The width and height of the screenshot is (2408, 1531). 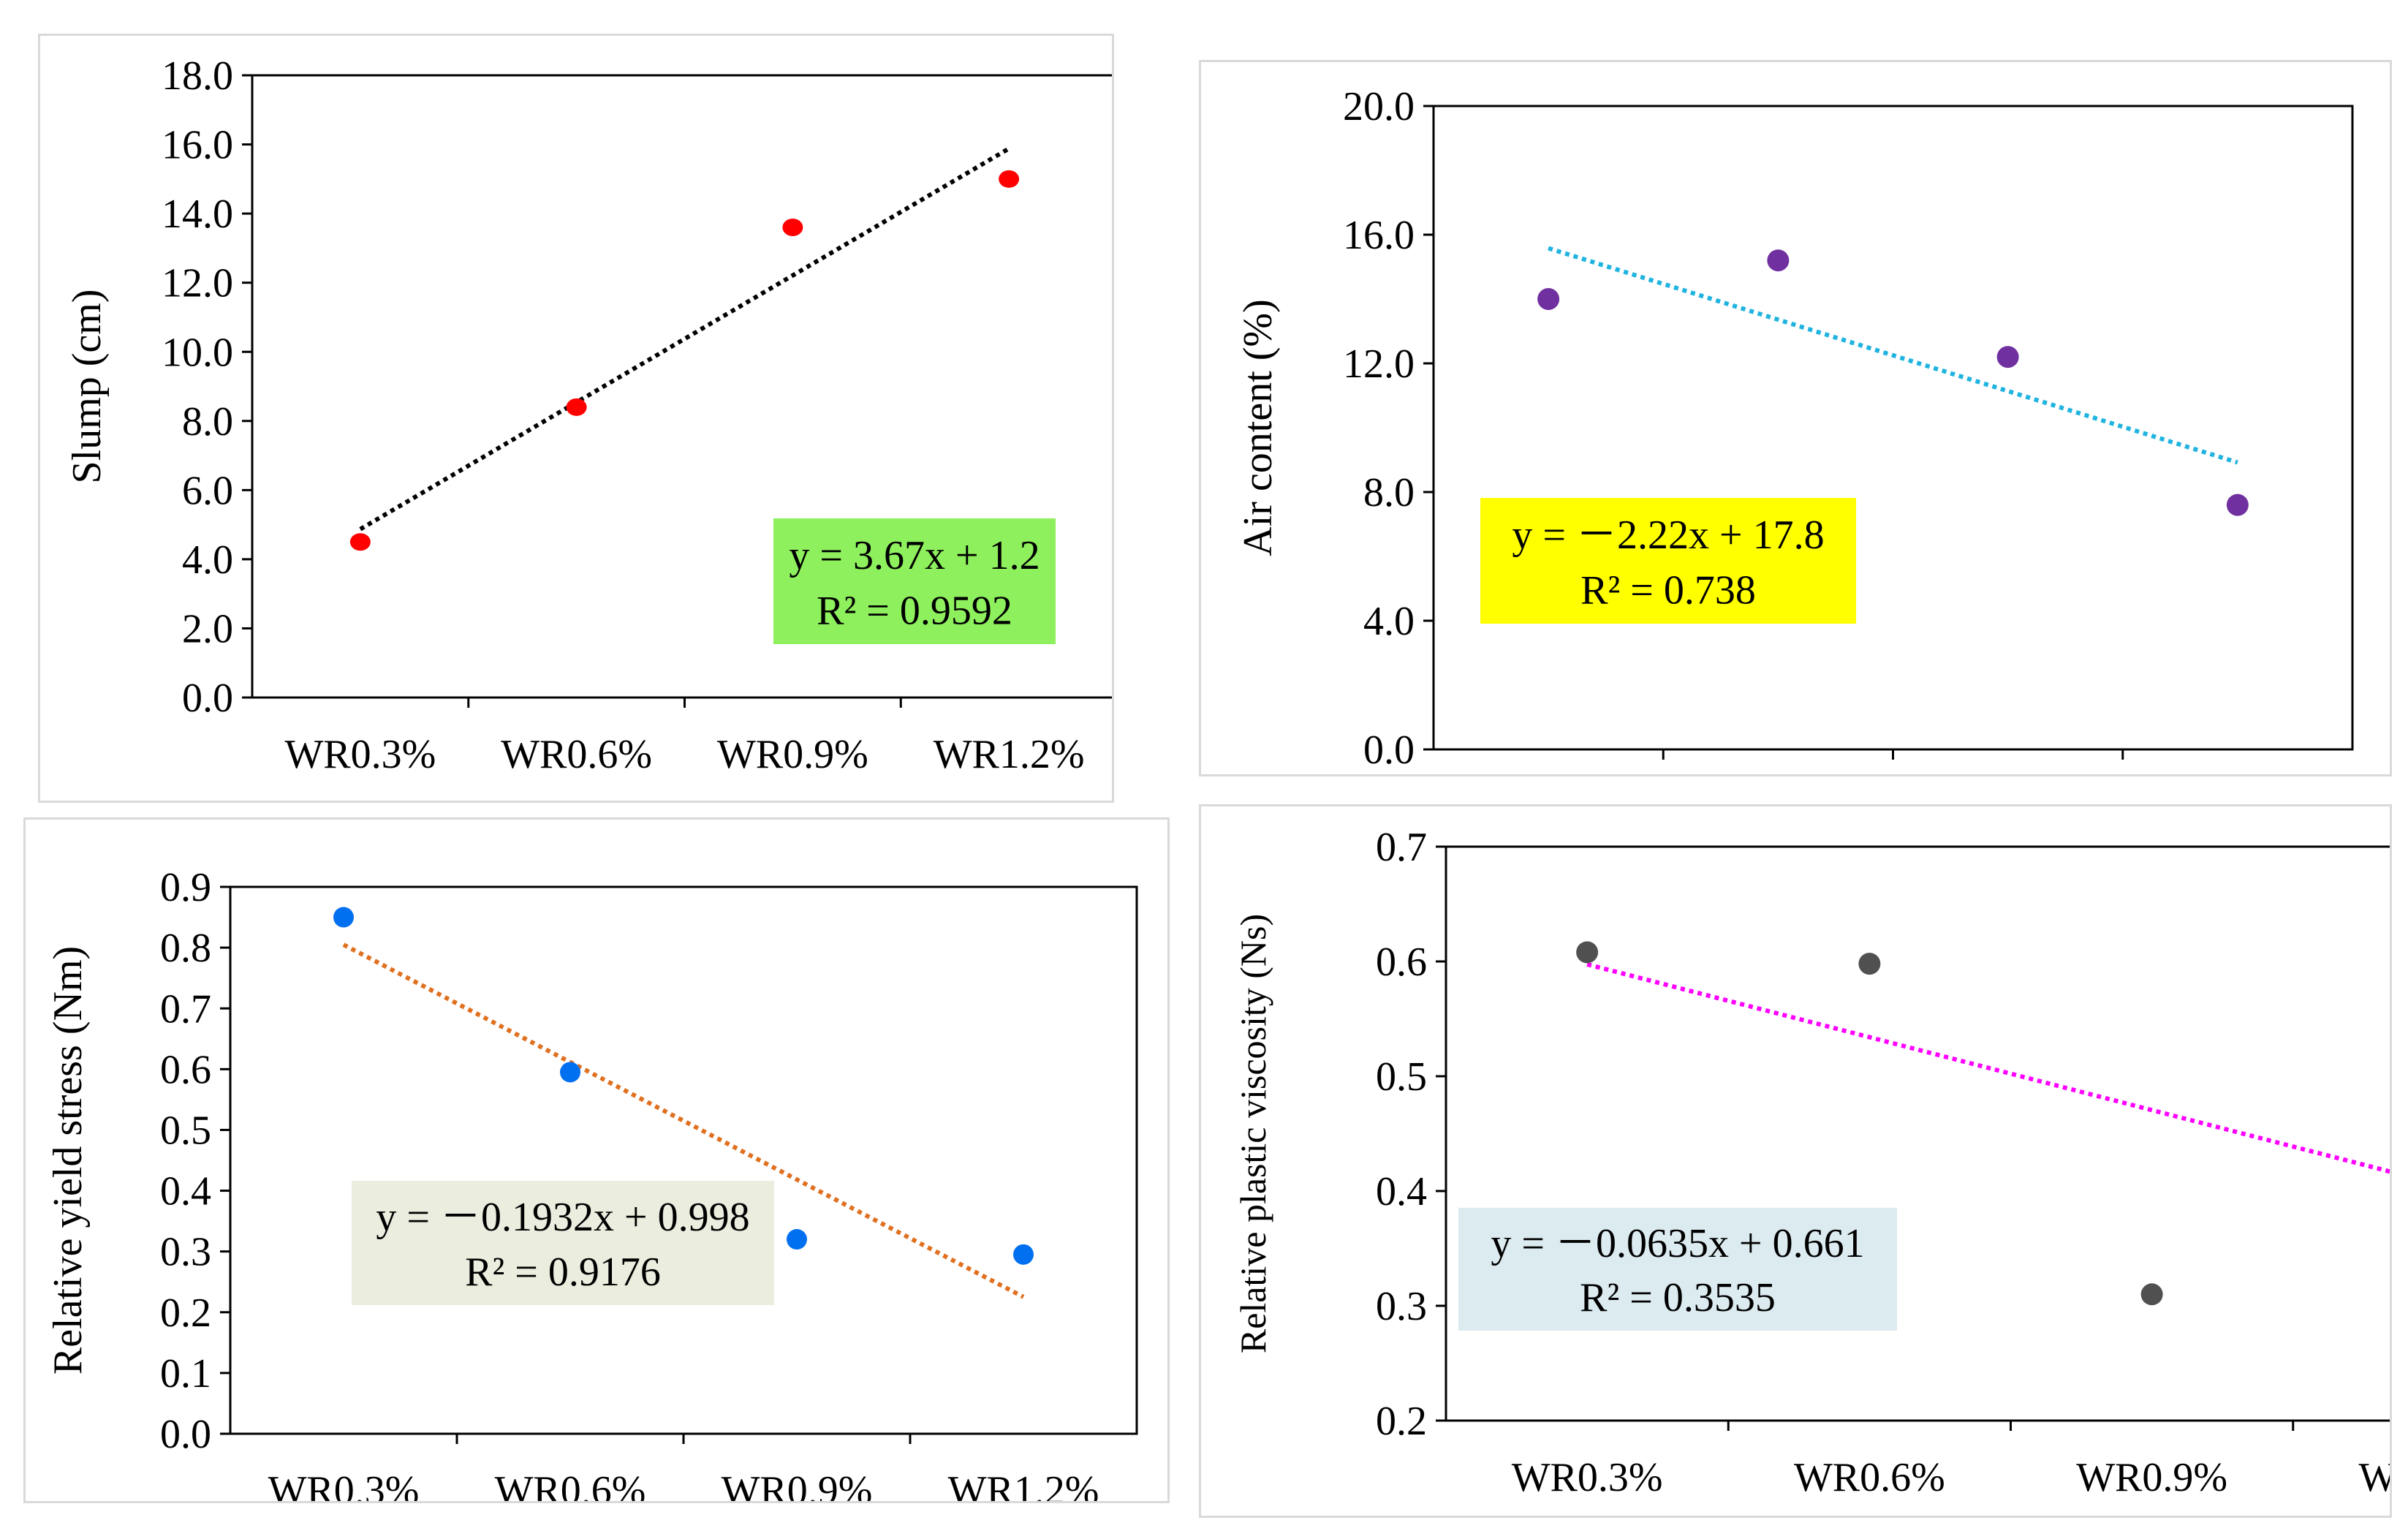 What do you see at coordinates (1258, 427) in the screenshot?
I see `y-axis-title: Air content (%)` at bounding box center [1258, 427].